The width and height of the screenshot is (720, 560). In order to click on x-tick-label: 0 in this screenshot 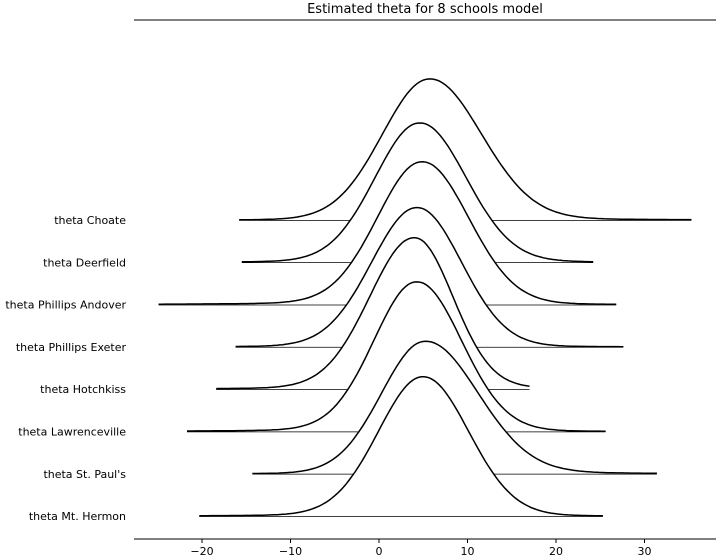, I will do `click(379, 551)`.